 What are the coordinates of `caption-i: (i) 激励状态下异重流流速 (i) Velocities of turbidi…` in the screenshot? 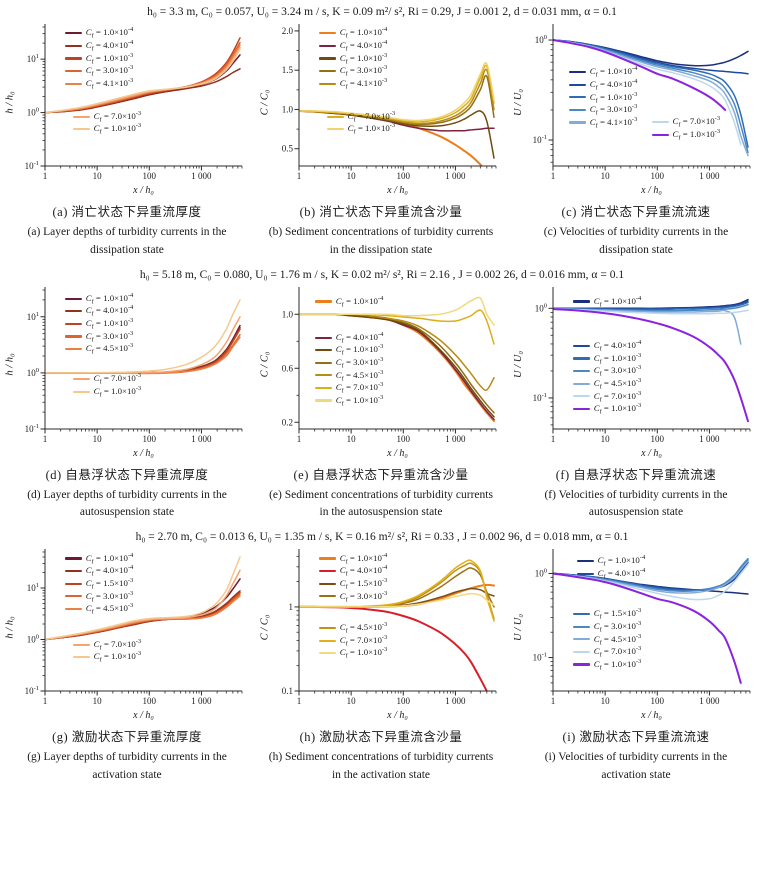 It's located at (636, 754).